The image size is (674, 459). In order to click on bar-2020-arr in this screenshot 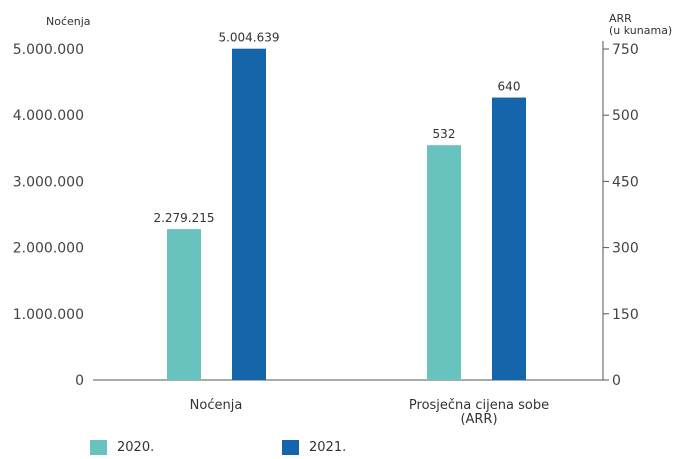, I will do `click(444, 262)`.